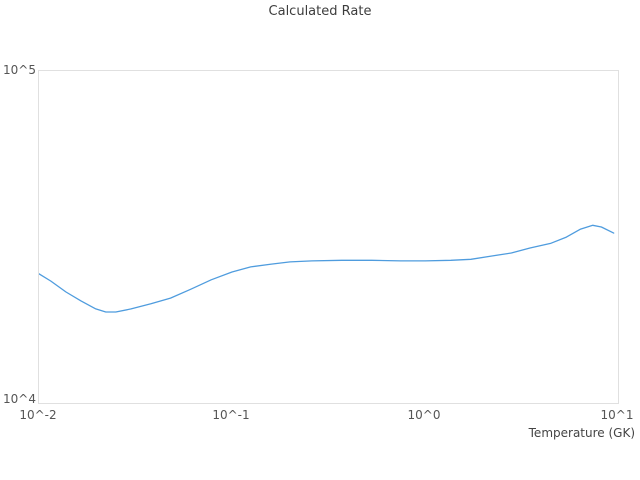 Image resolution: width=640 pixels, height=480 pixels. What do you see at coordinates (231, 415) in the screenshot?
I see `x-tick-label-1e-1: 10^-1` at bounding box center [231, 415].